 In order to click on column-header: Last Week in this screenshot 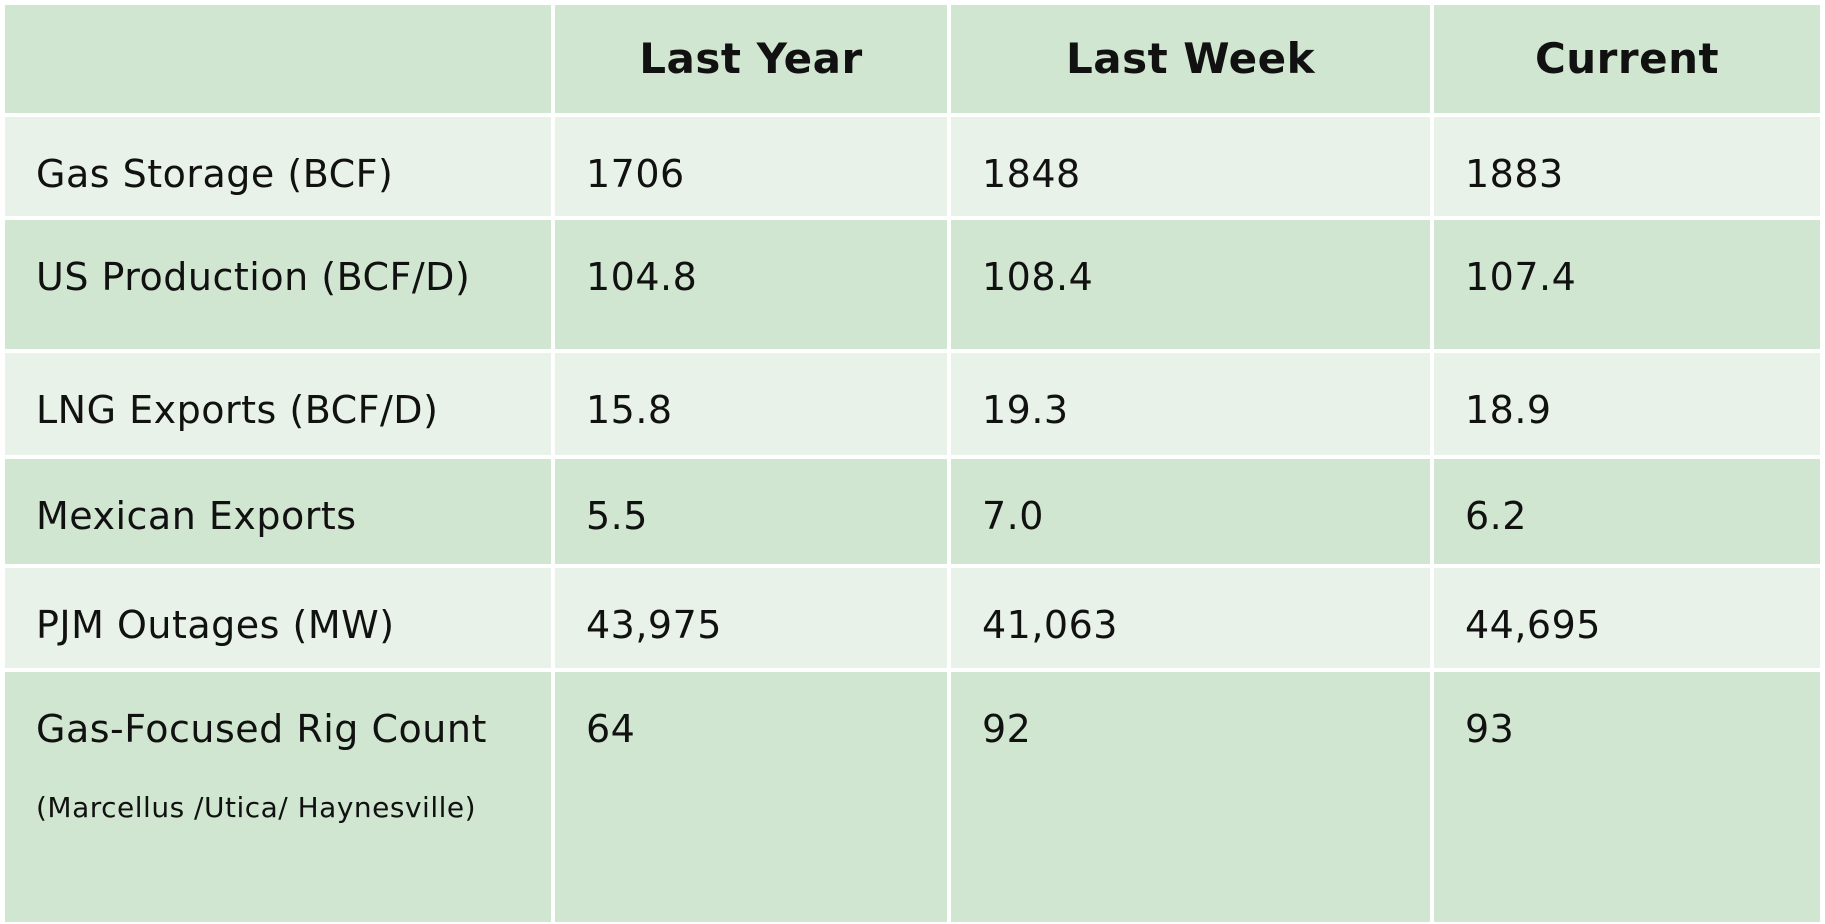, I will do `click(1190, 59)`.